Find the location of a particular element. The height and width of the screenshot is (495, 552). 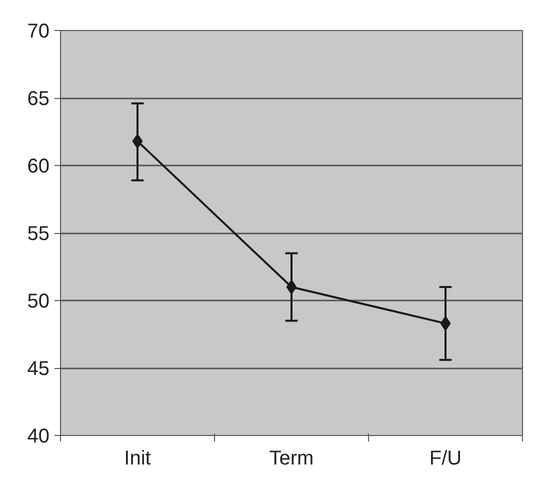

y-tick-label: 65 is located at coordinates (38, 99).